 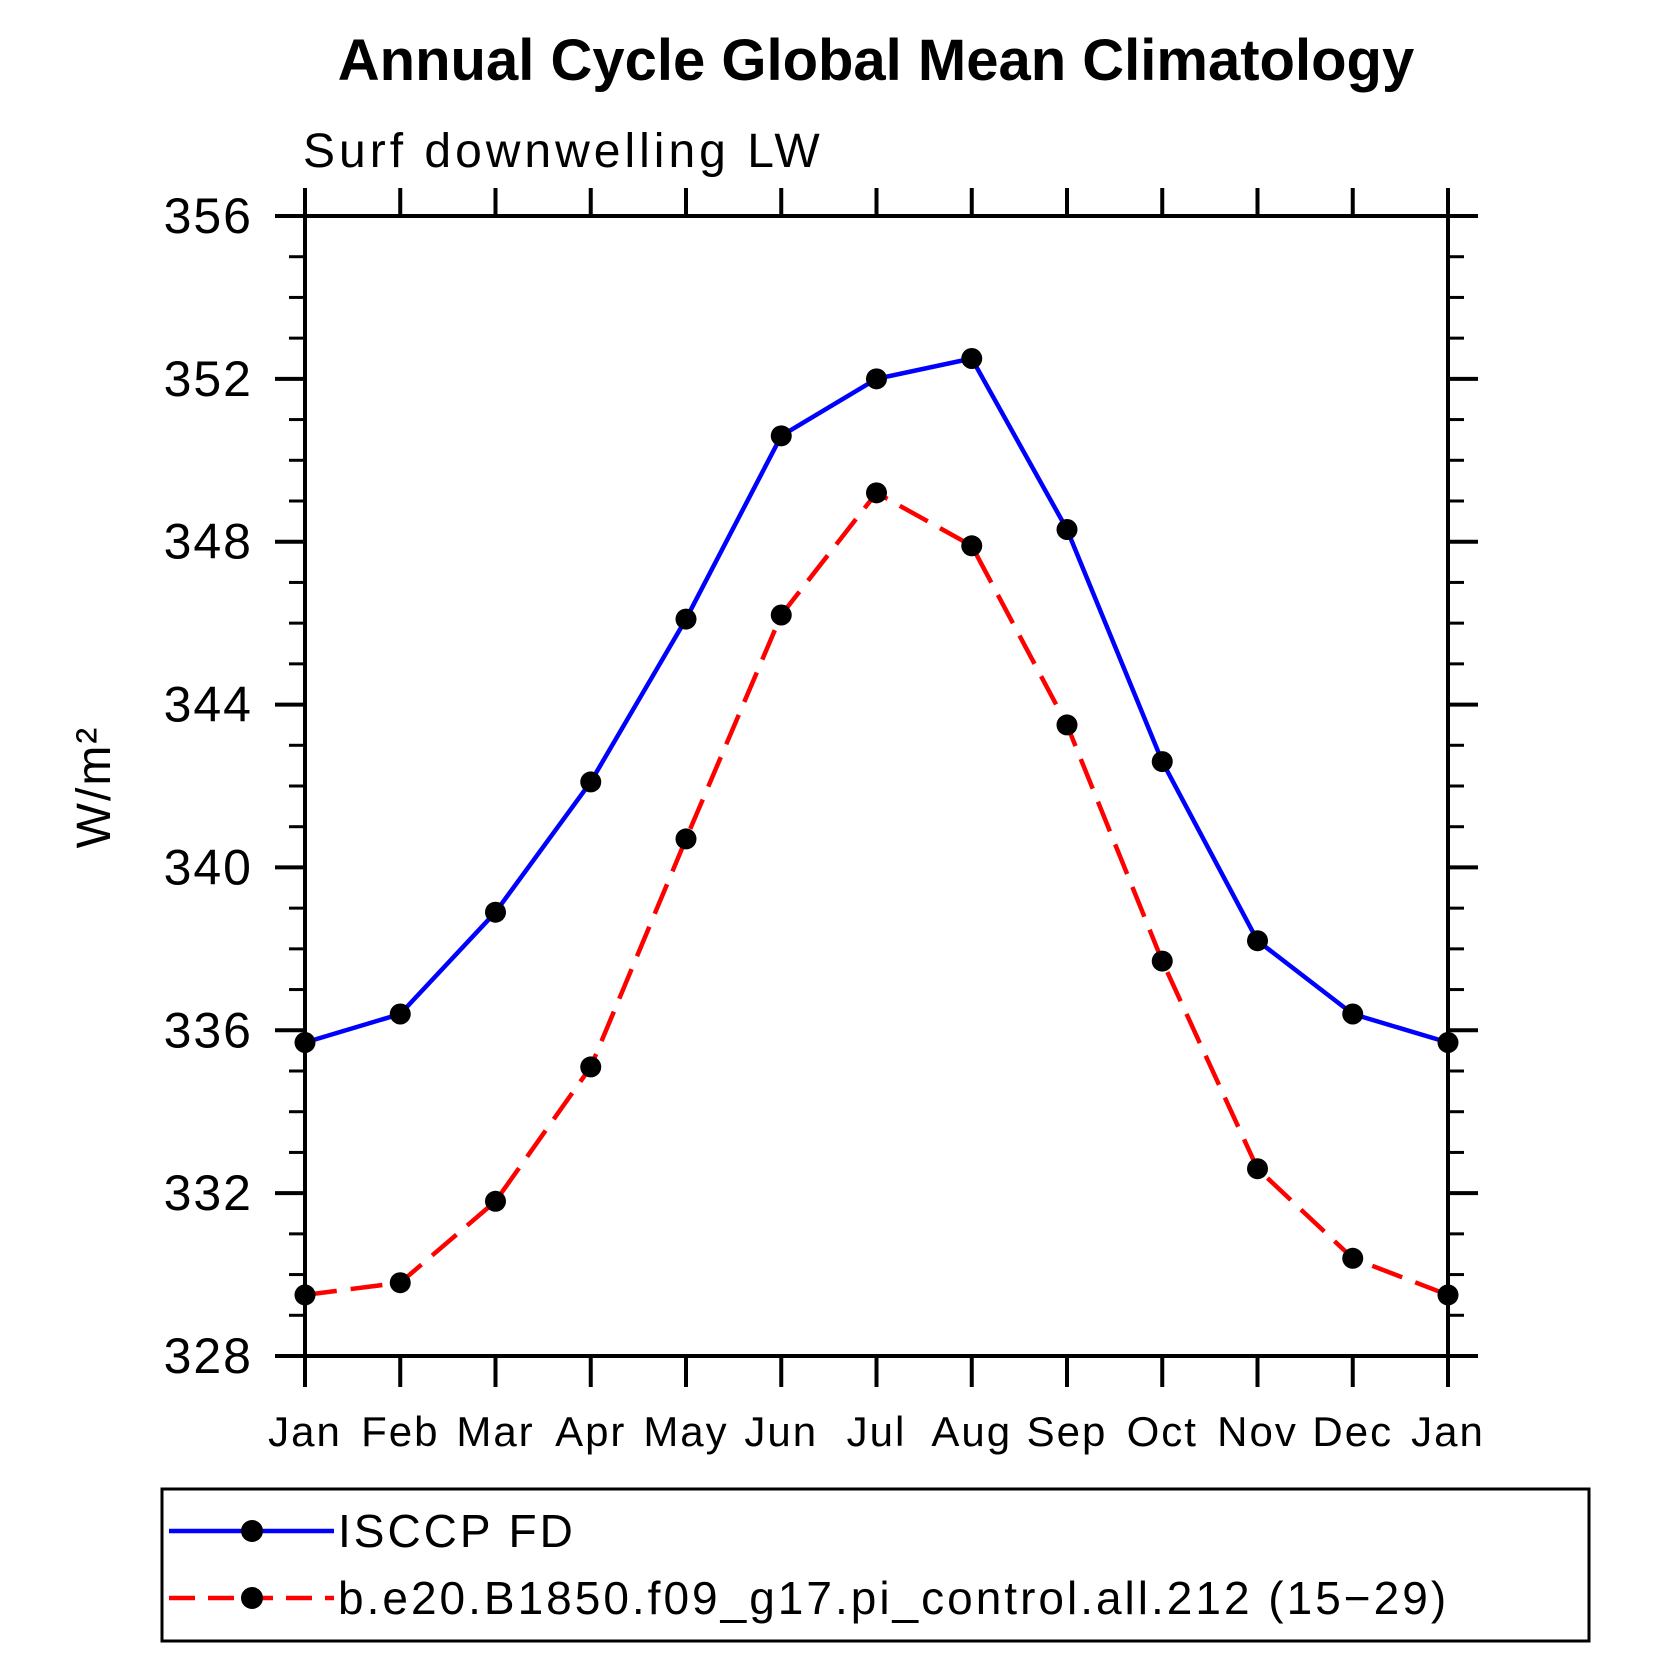 I want to click on y-axis-label: W/m², so click(x=94, y=787).